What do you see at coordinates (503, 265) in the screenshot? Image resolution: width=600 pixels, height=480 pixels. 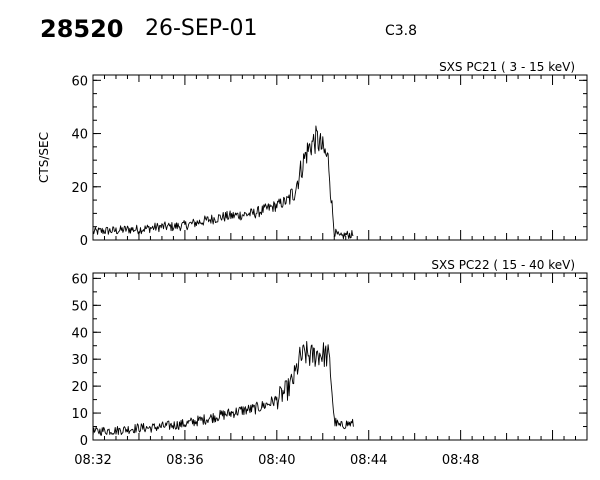 I see `panel-title: SXS PC22 ( 15 - 40 keV)` at bounding box center [503, 265].